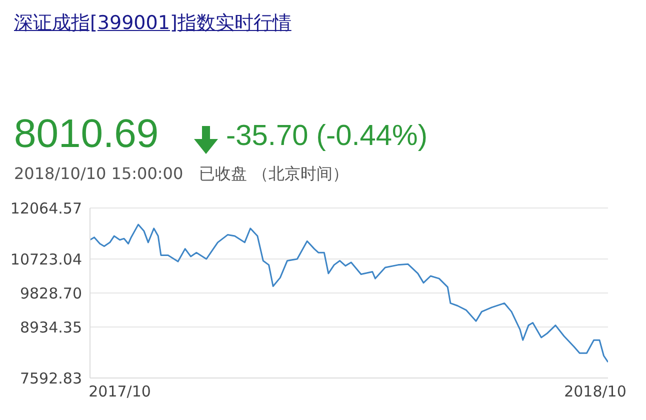 Image resolution: width=646 pixels, height=420 pixels. I want to click on chart-title: 深证成指[399001]指数实时行情, so click(153, 23).